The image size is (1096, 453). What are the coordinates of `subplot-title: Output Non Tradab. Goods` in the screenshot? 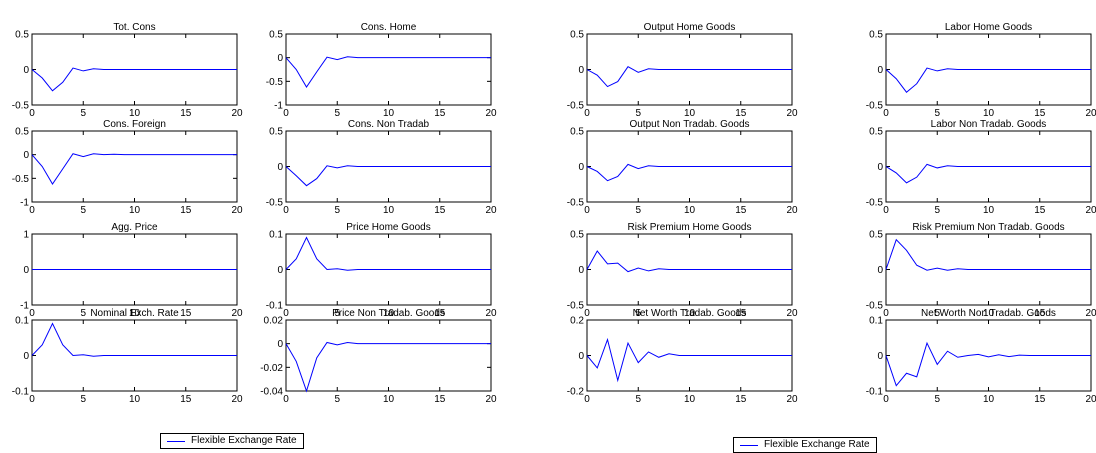 It's located at (689, 124).